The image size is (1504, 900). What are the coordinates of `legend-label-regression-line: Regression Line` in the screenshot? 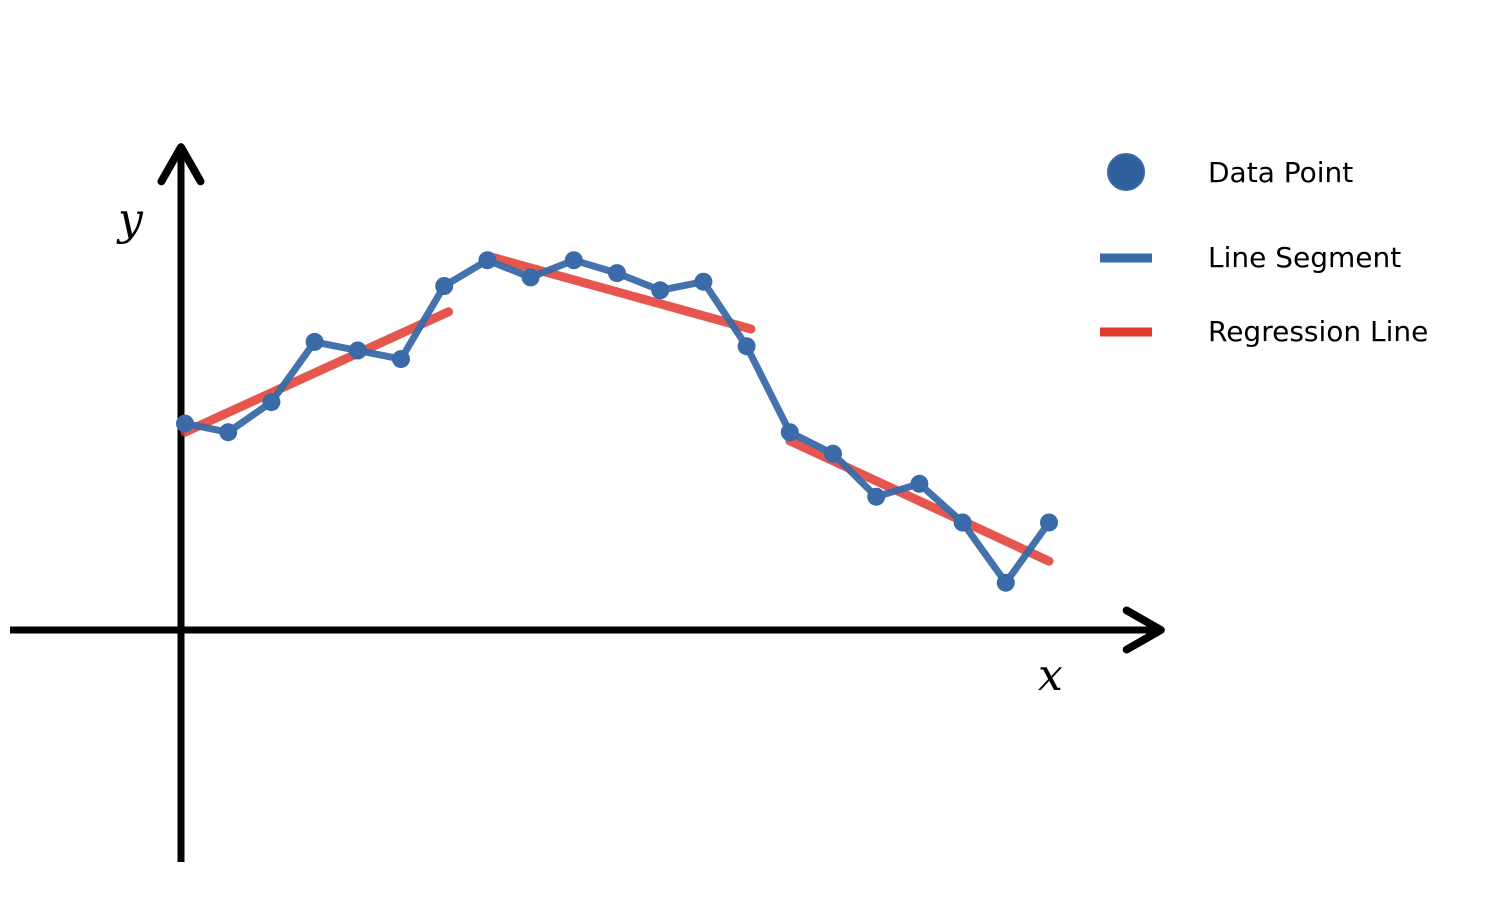 It's located at (1318, 331).